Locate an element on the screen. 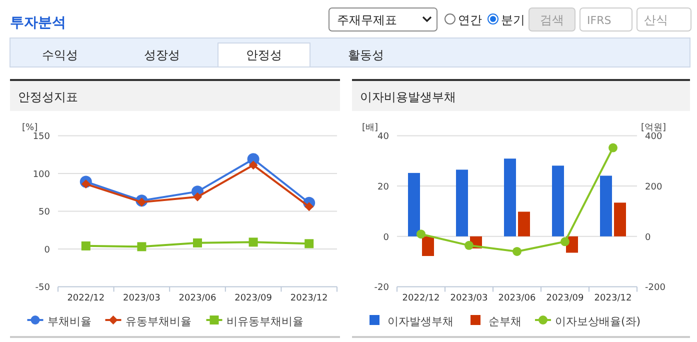 This screenshot has height=342, width=697. y2-tick-label: -200 is located at coordinates (655, 288).